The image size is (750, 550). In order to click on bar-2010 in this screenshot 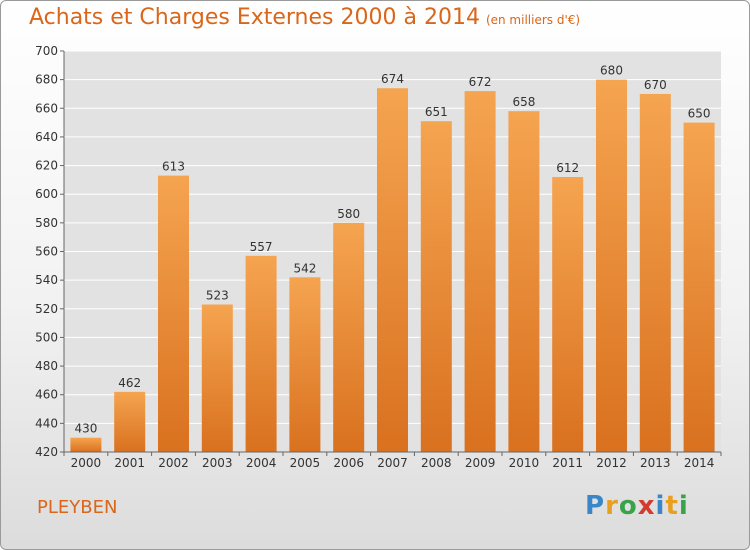, I will do `click(524, 282)`.